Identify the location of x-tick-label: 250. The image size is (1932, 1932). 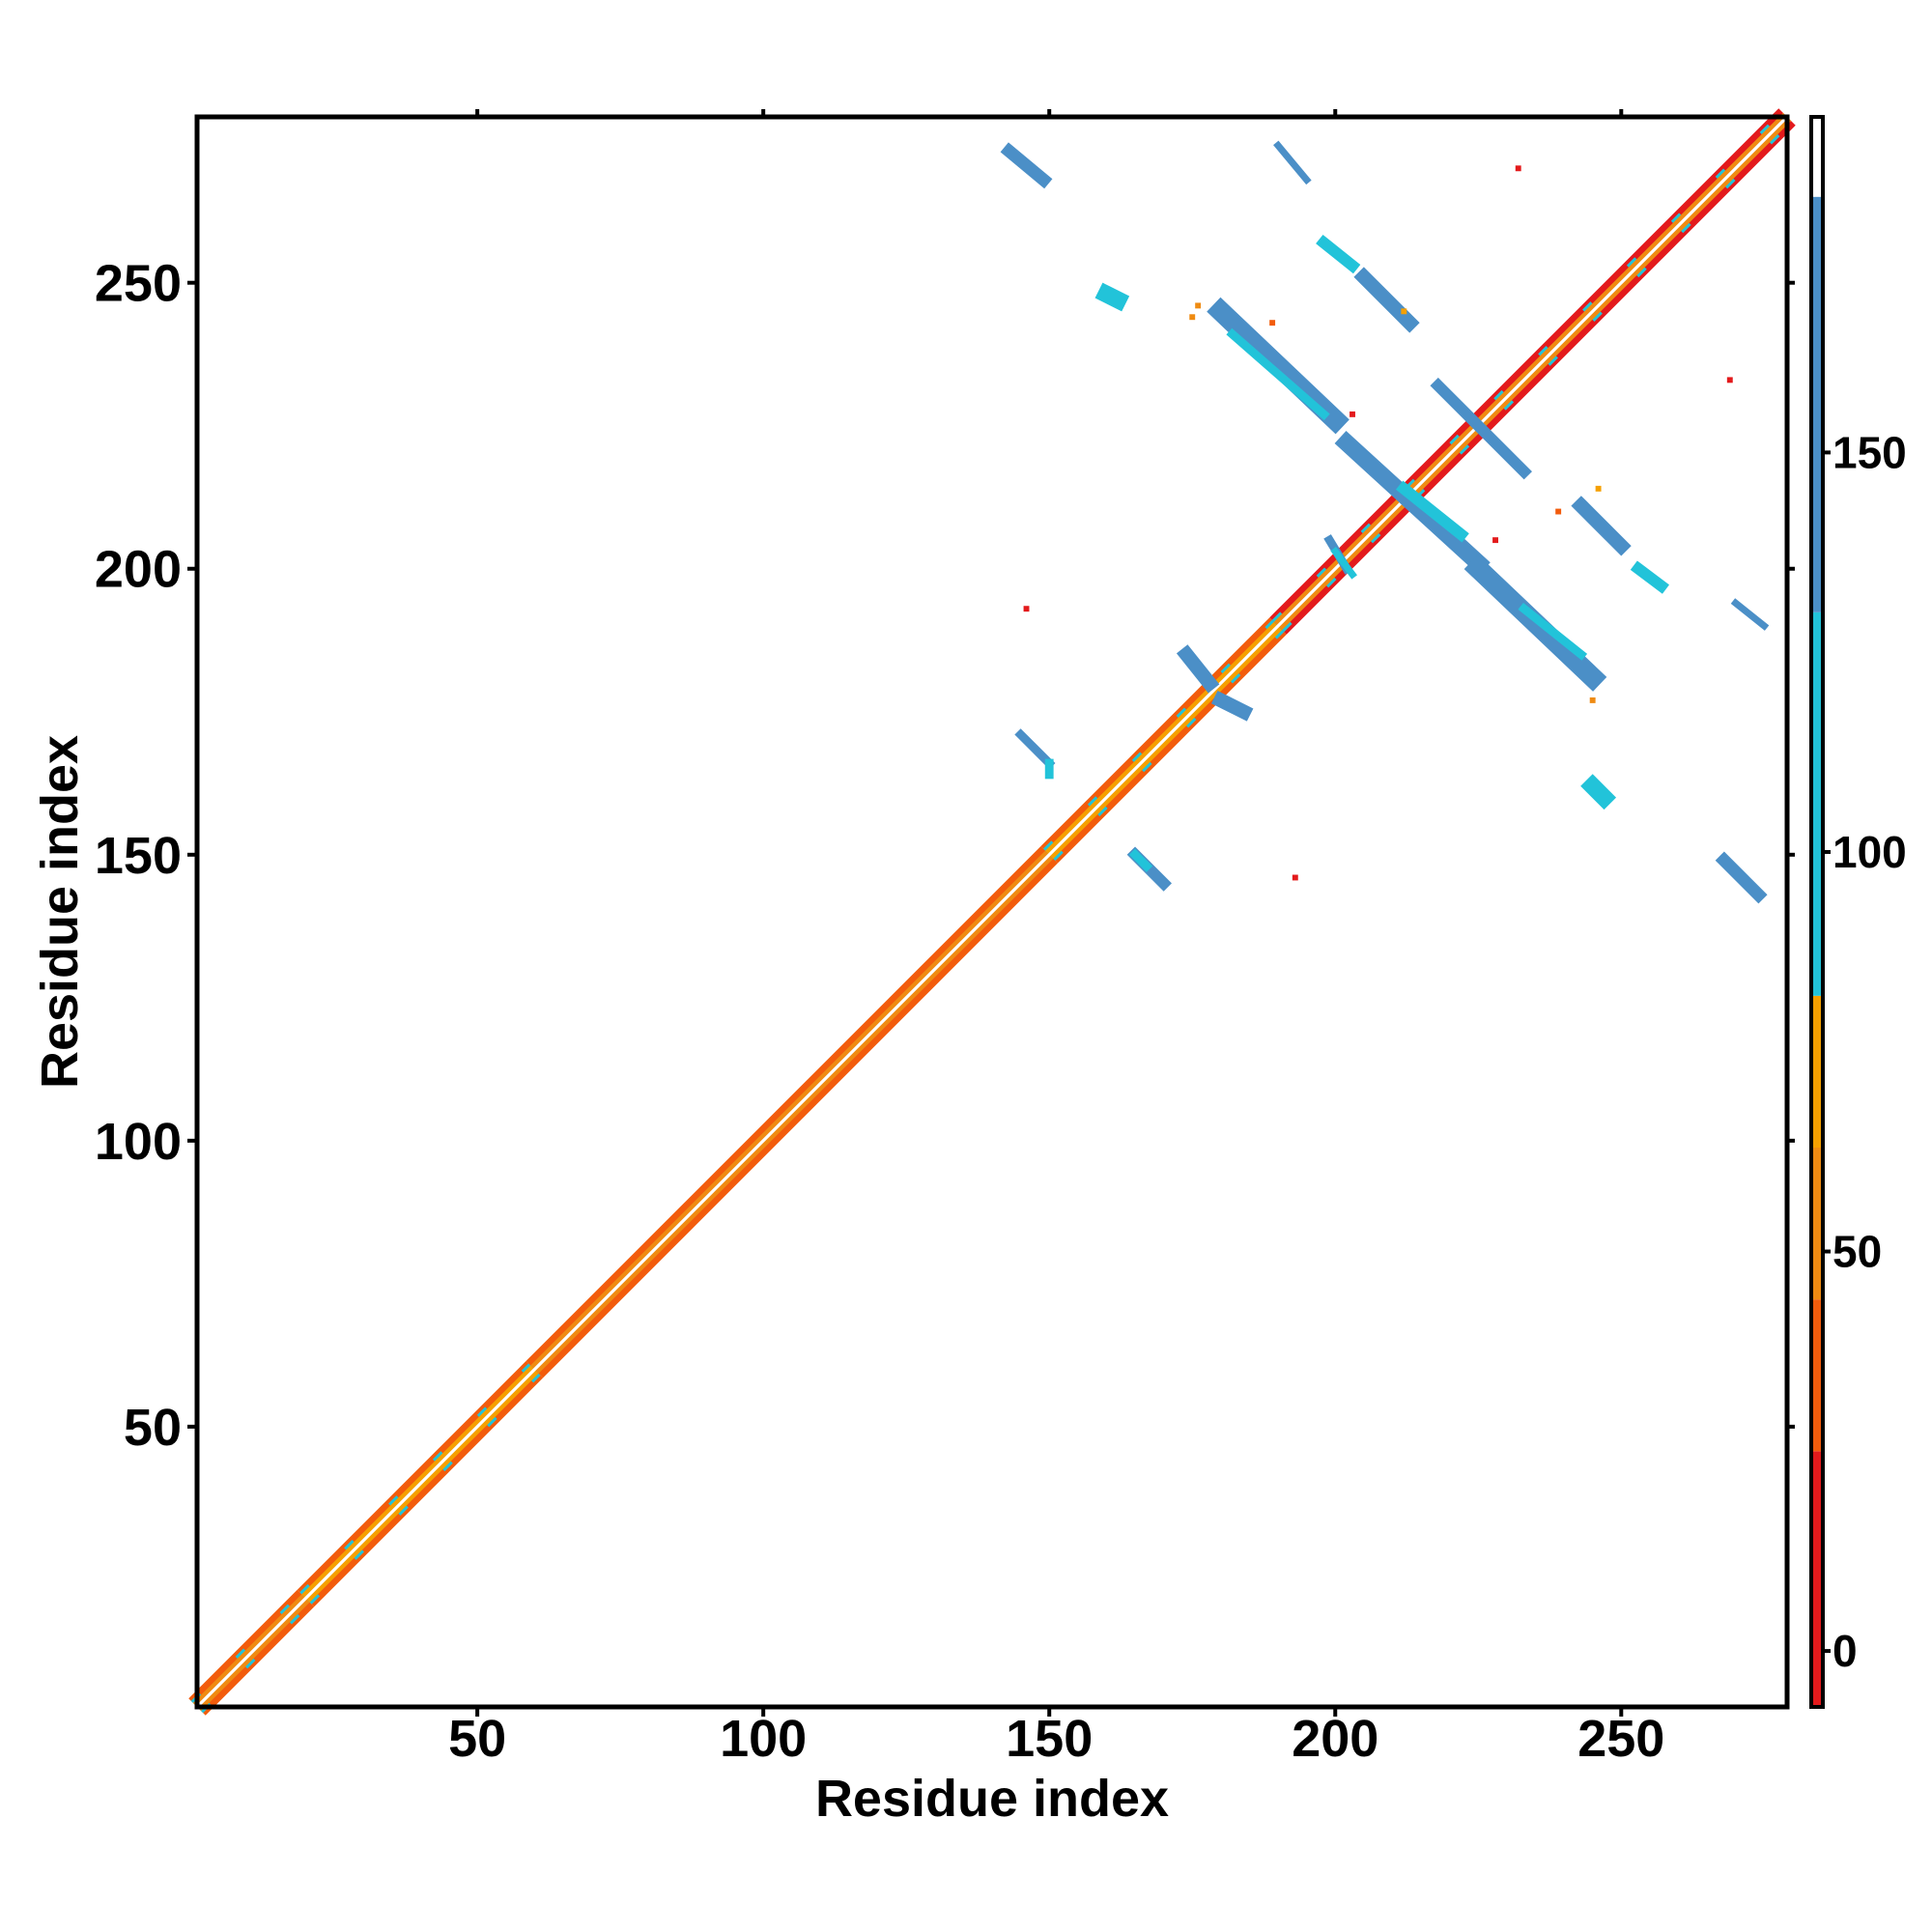
(1620, 1739).